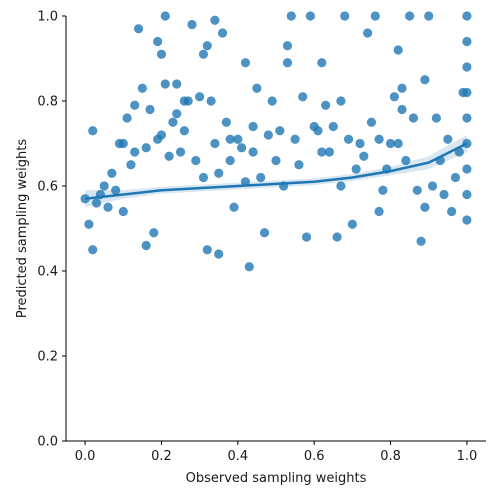 The width and height of the screenshot is (500, 500). What do you see at coordinates (276, 478) in the screenshot?
I see `x-axis-label: Observed sampling weights` at bounding box center [276, 478].